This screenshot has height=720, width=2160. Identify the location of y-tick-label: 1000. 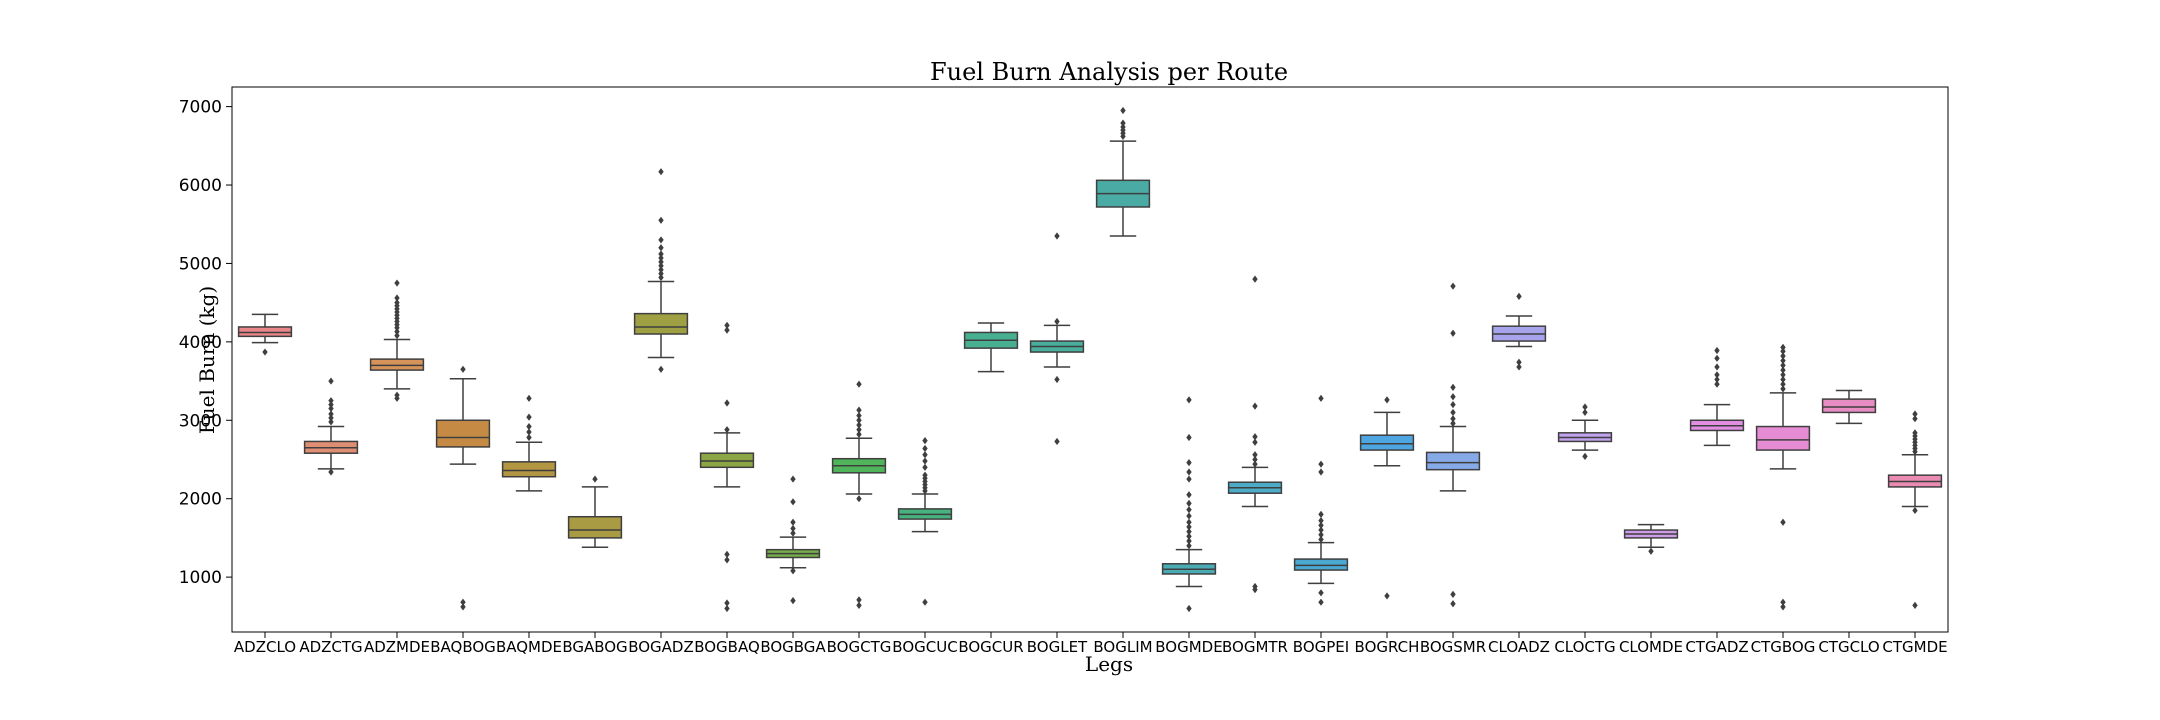
(200, 578).